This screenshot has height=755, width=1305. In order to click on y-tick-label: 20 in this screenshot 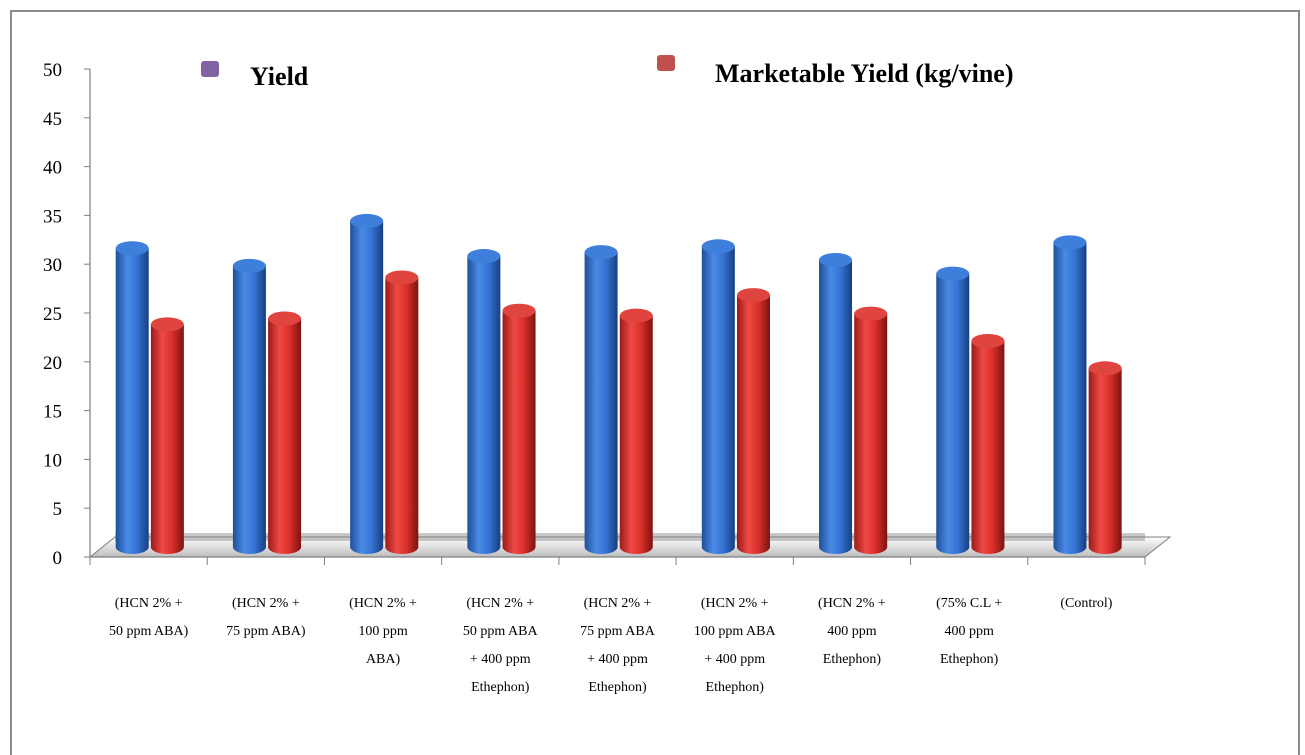, I will do `click(52, 363)`.